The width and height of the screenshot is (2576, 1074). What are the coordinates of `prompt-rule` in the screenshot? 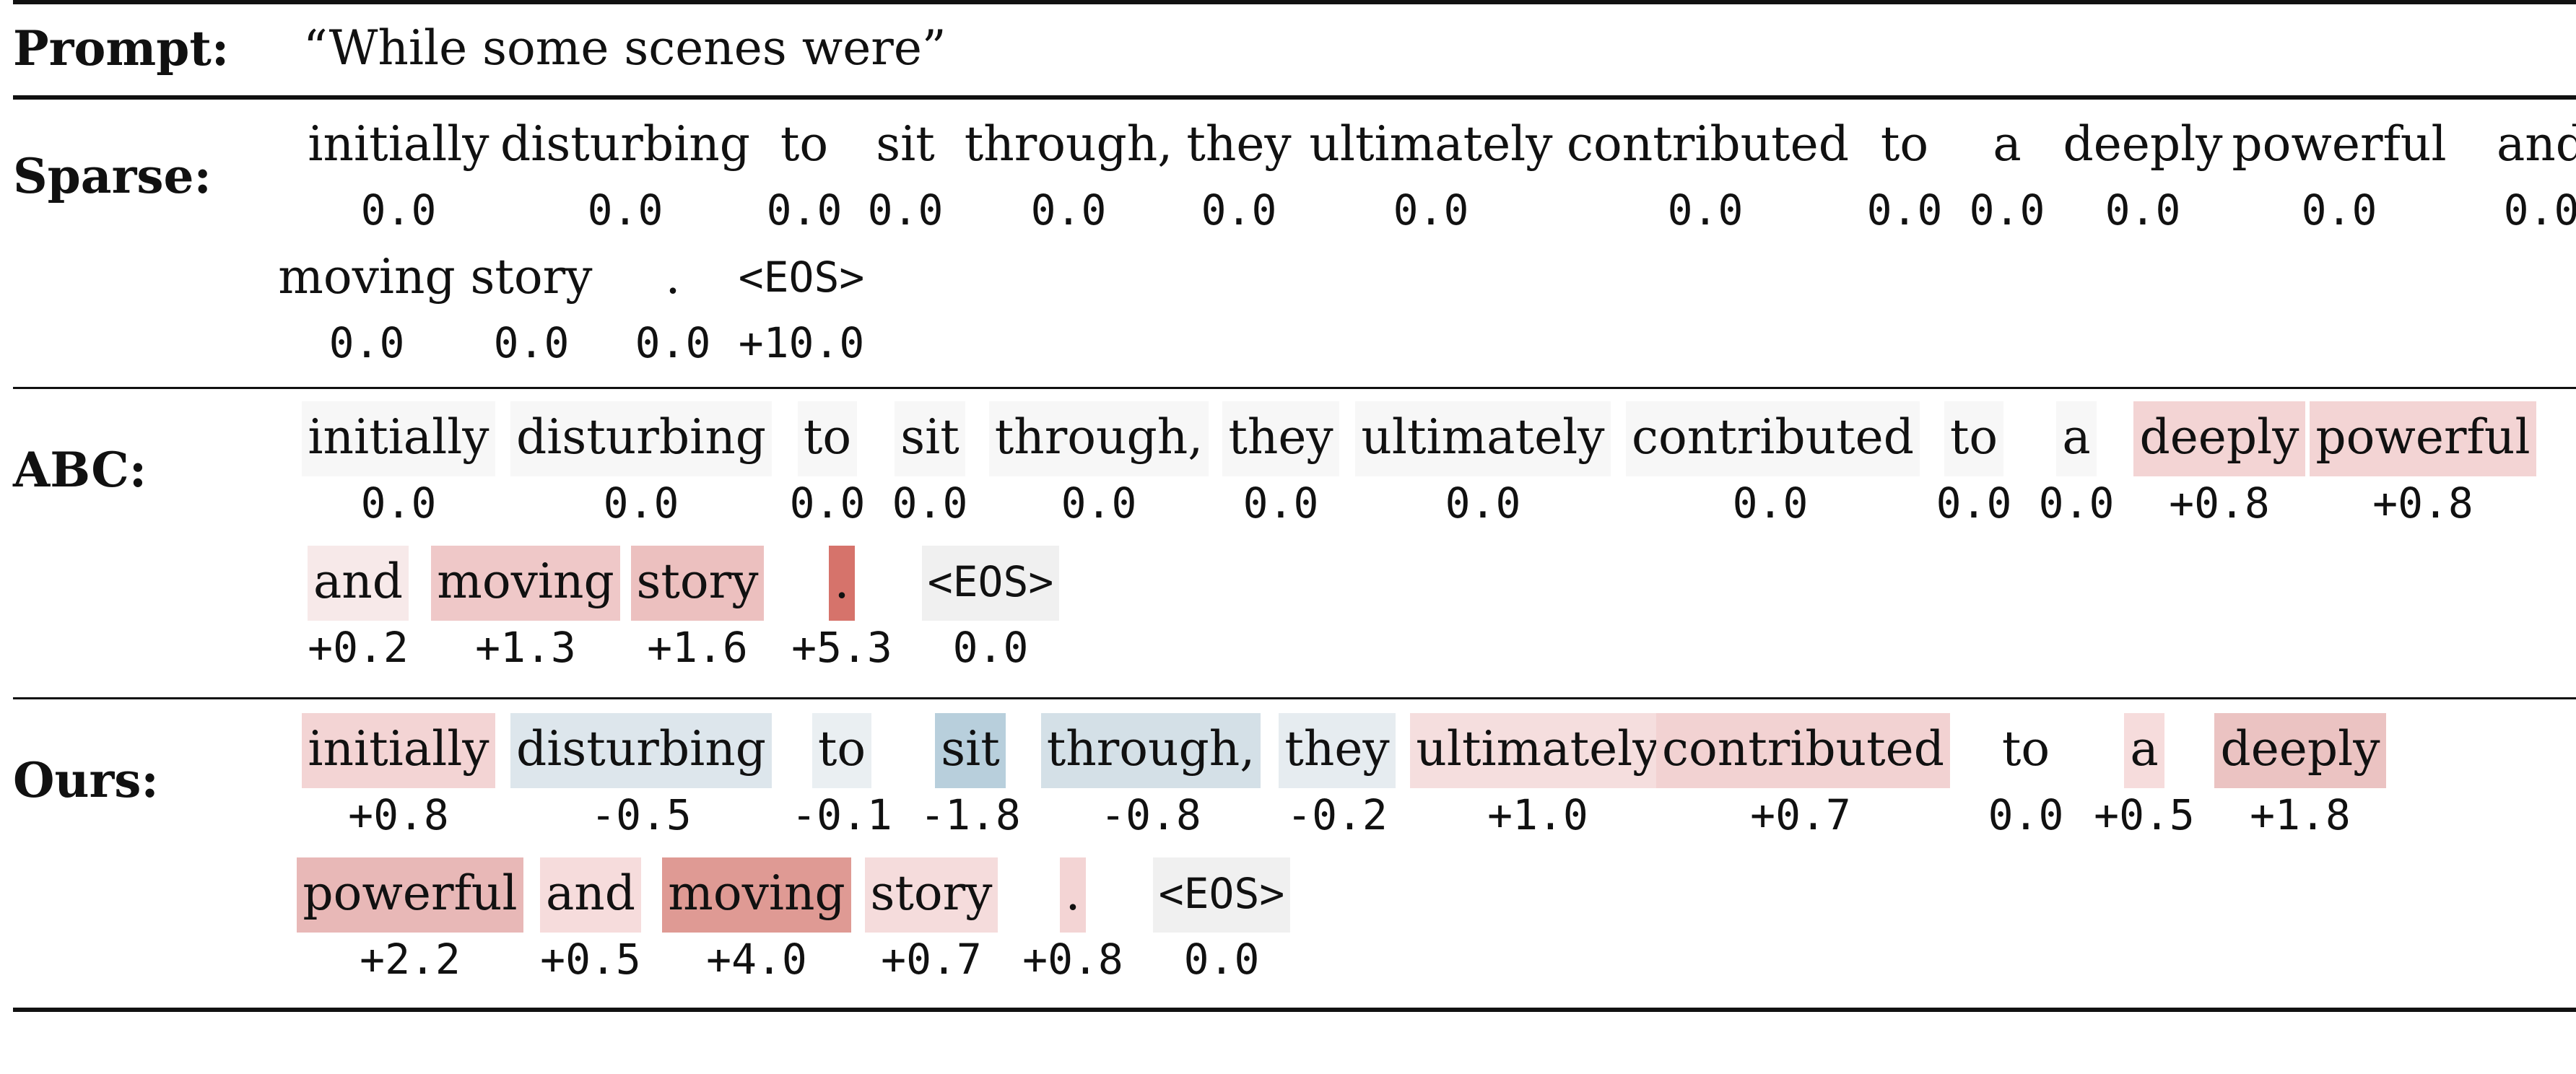 It's located at (1294, 98).